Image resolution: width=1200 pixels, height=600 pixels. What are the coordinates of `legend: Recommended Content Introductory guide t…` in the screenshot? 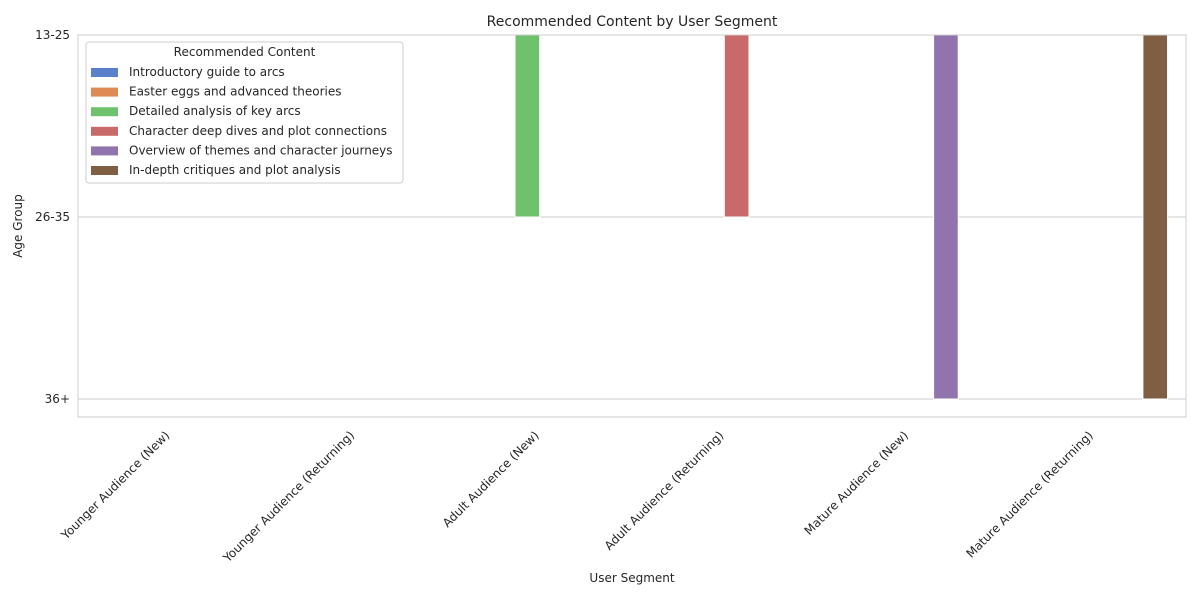 It's located at (244, 112).